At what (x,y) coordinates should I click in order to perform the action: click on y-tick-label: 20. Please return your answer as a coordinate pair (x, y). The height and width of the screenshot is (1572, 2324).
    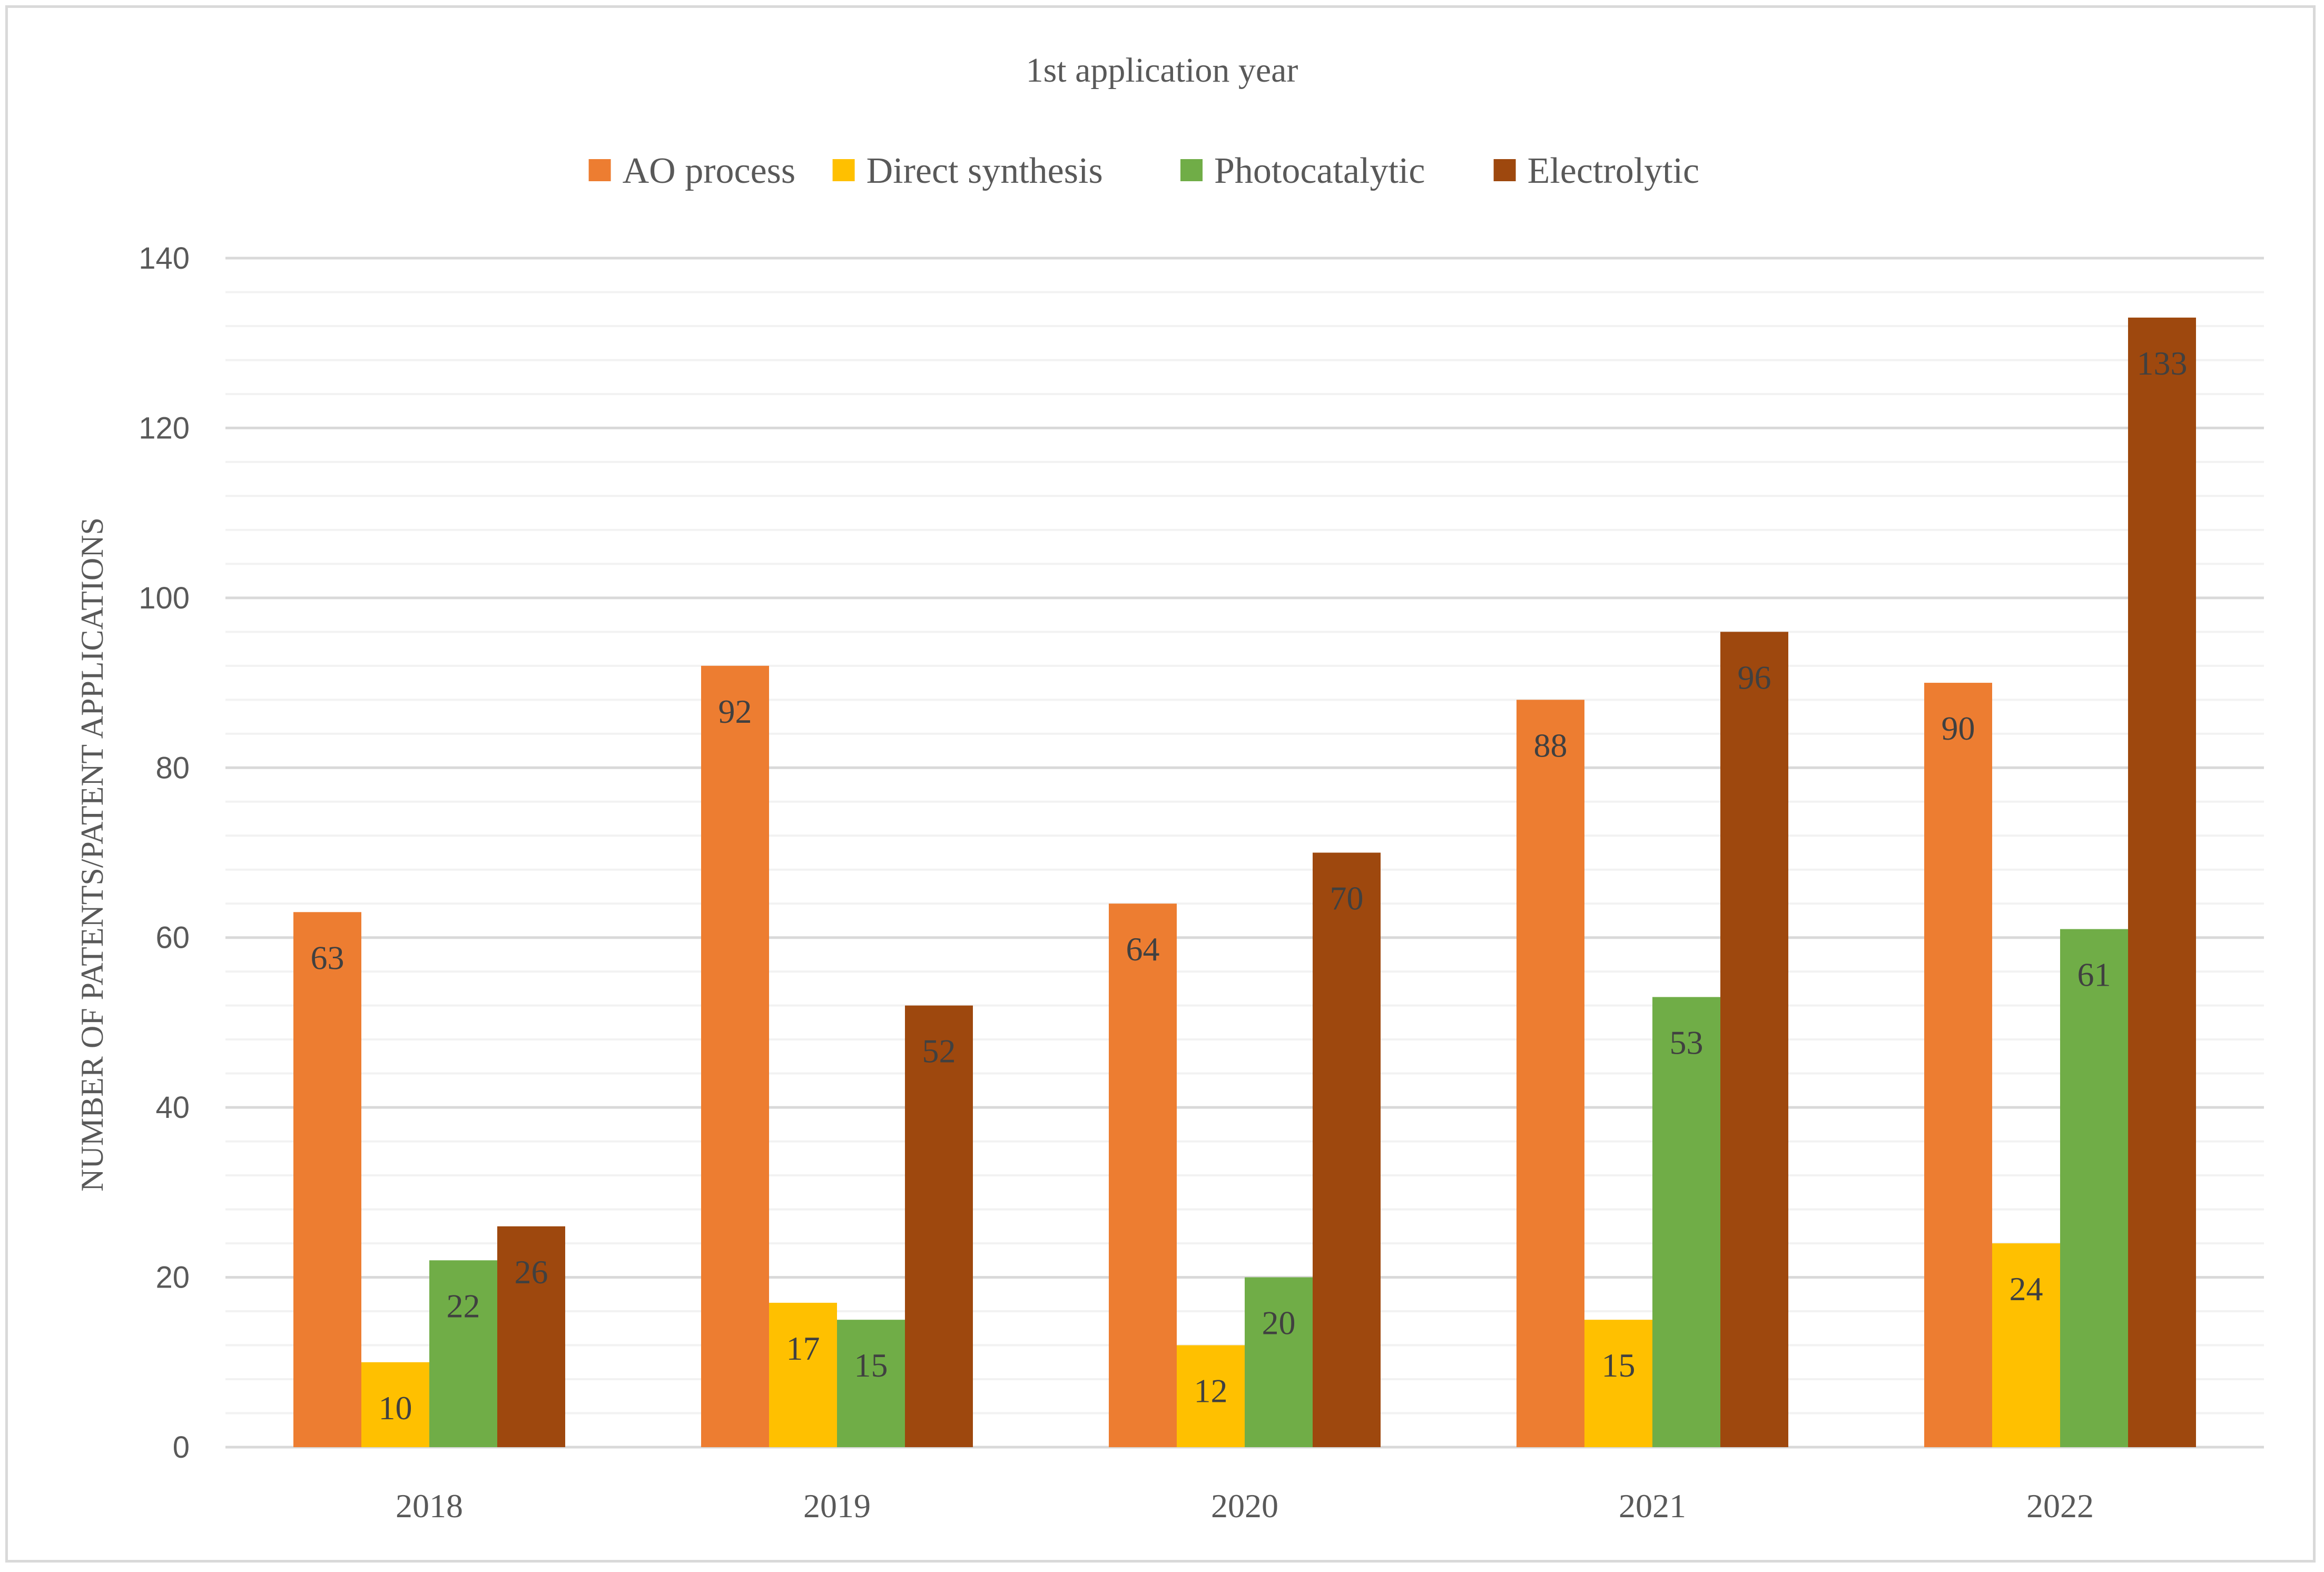
    Looking at the image, I should click on (173, 1278).